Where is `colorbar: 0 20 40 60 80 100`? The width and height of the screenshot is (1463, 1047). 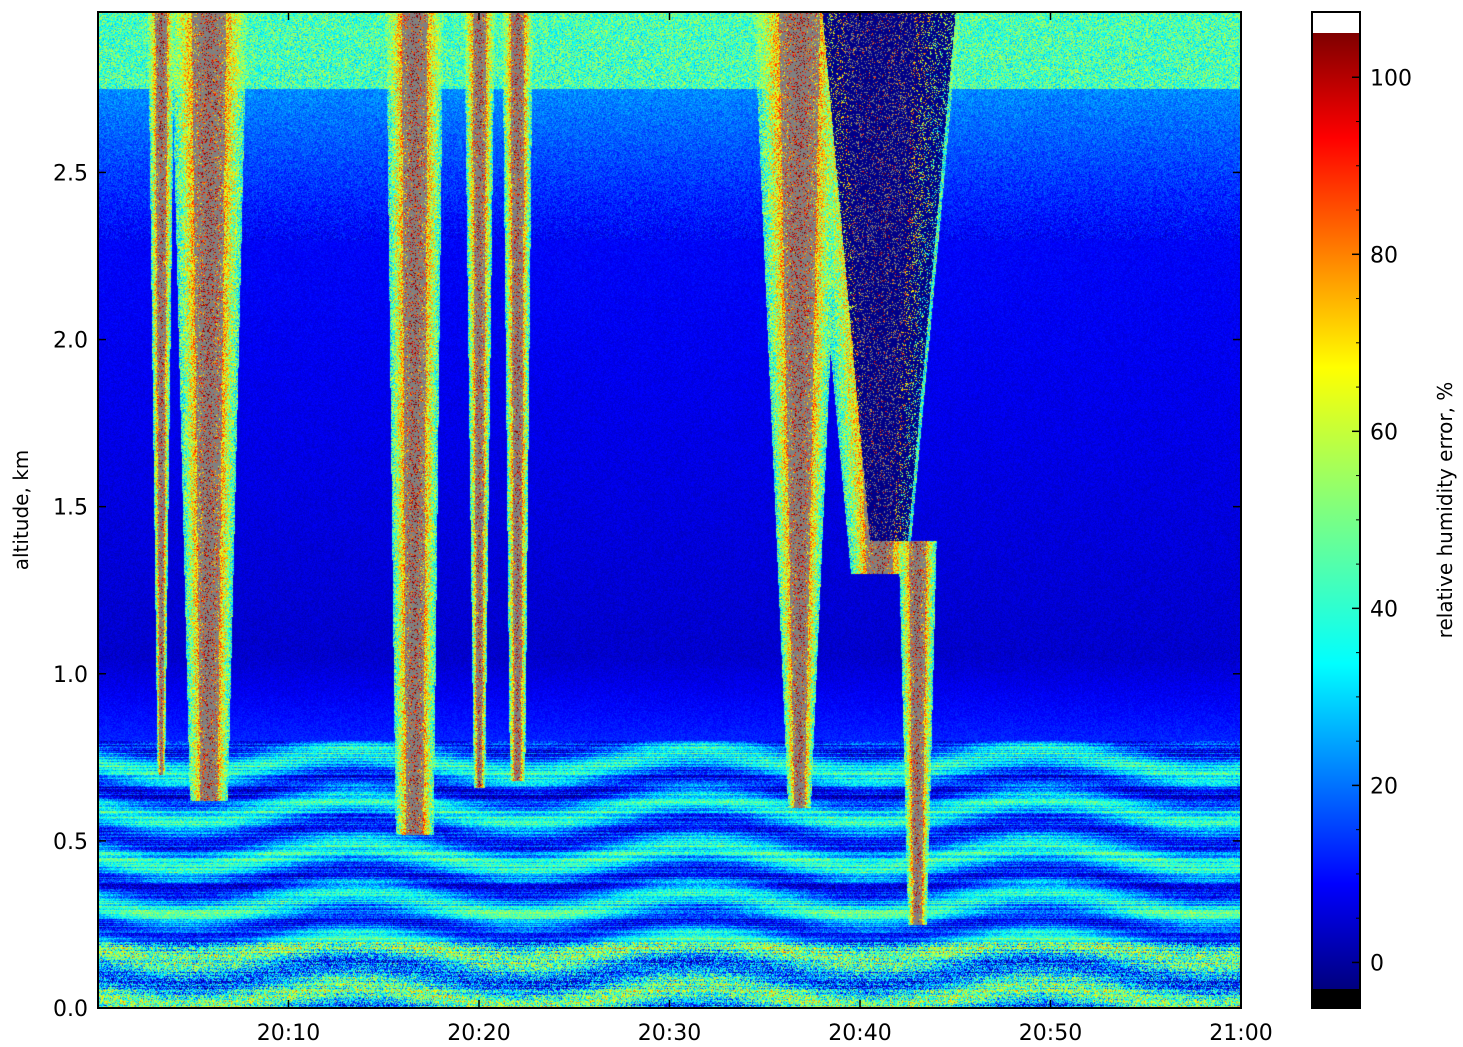
colorbar: 0 20 40 60 80 100 is located at coordinates (1361, 510).